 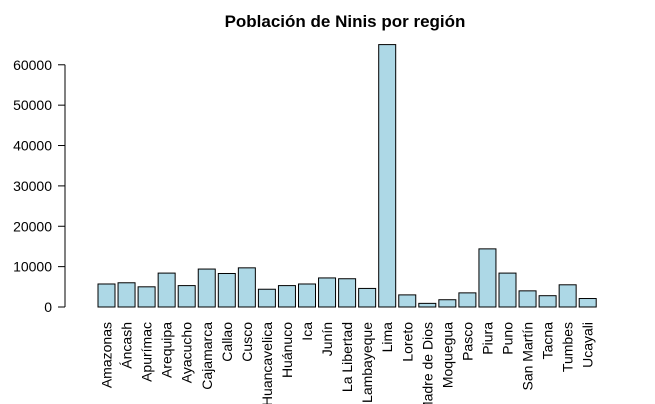 What do you see at coordinates (207, 356) in the screenshot?
I see `x-tick-label: Cajamarca` at bounding box center [207, 356].